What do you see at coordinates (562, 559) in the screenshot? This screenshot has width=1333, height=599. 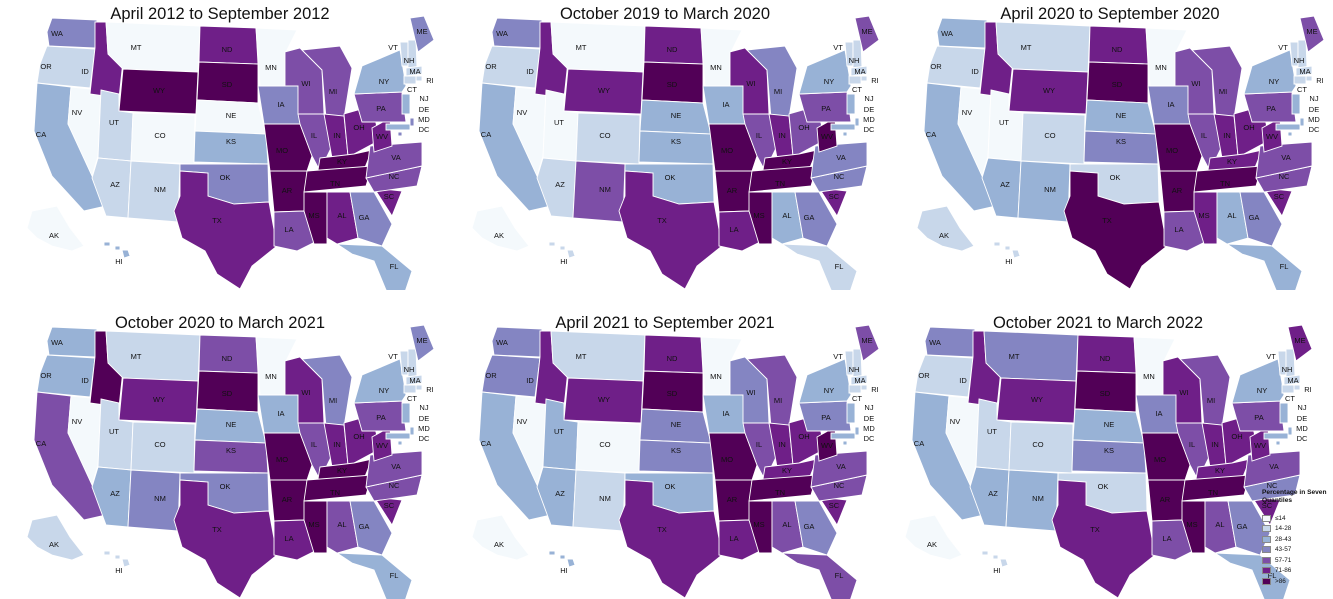 I see `state-hi` at bounding box center [562, 559].